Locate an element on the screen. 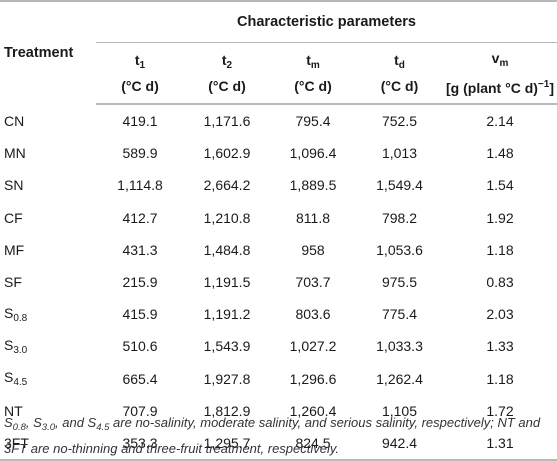  treatment-cell: CF is located at coordinates (48, 218).